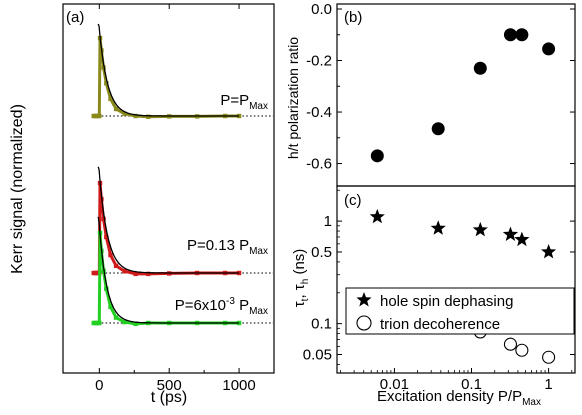 Image resolution: width=582 pixels, height=415 pixels. Describe the element at coordinates (319, 164) in the screenshot. I see `panel-b-y-tick-label: -0.6` at that location.